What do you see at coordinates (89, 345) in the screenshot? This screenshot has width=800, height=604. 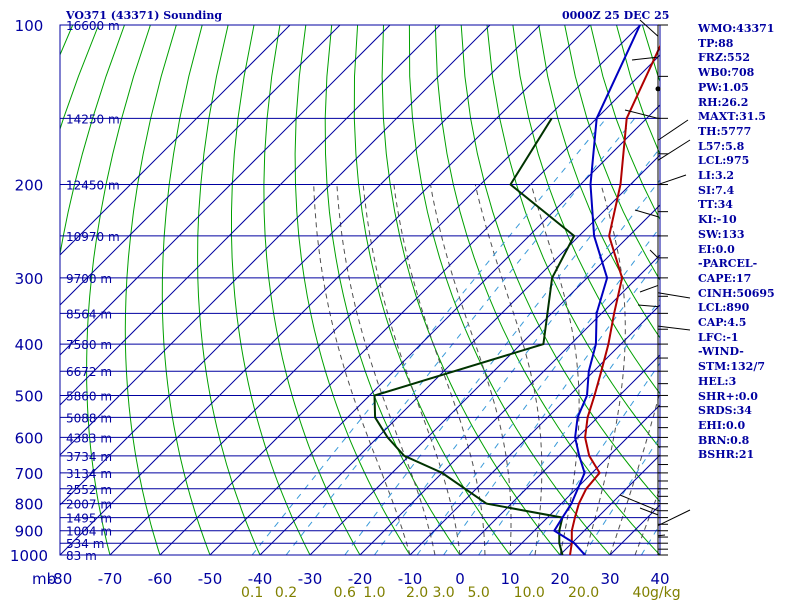 I see `height-label: 7580 m` at bounding box center [89, 345].